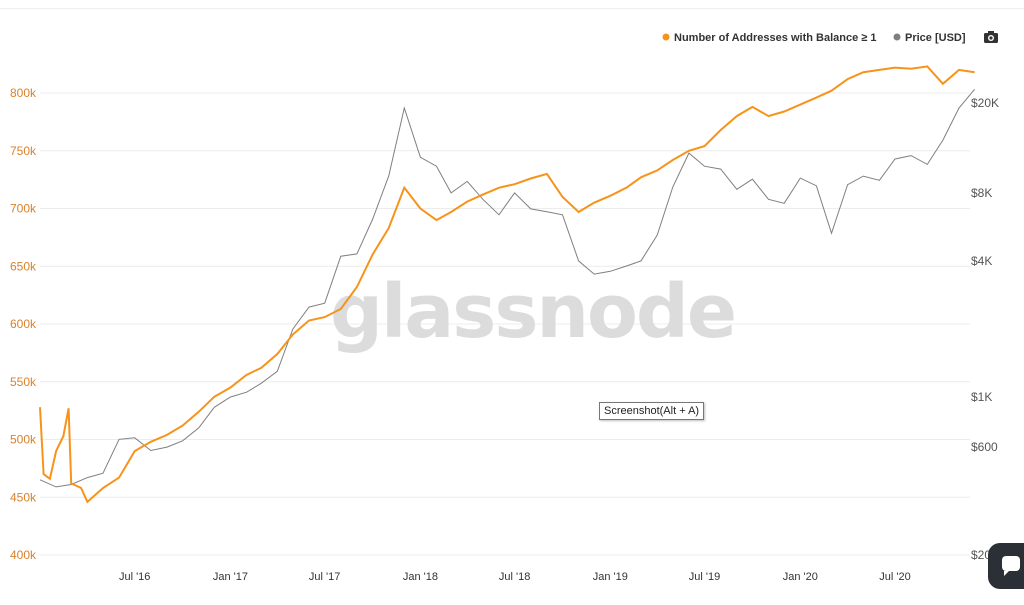 The height and width of the screenshot is (605, 1024). What do you see at coordinates (420, 577) in the screenshot?
I see `x-tick-label: Jan '18` at bounding box center [420, 577].